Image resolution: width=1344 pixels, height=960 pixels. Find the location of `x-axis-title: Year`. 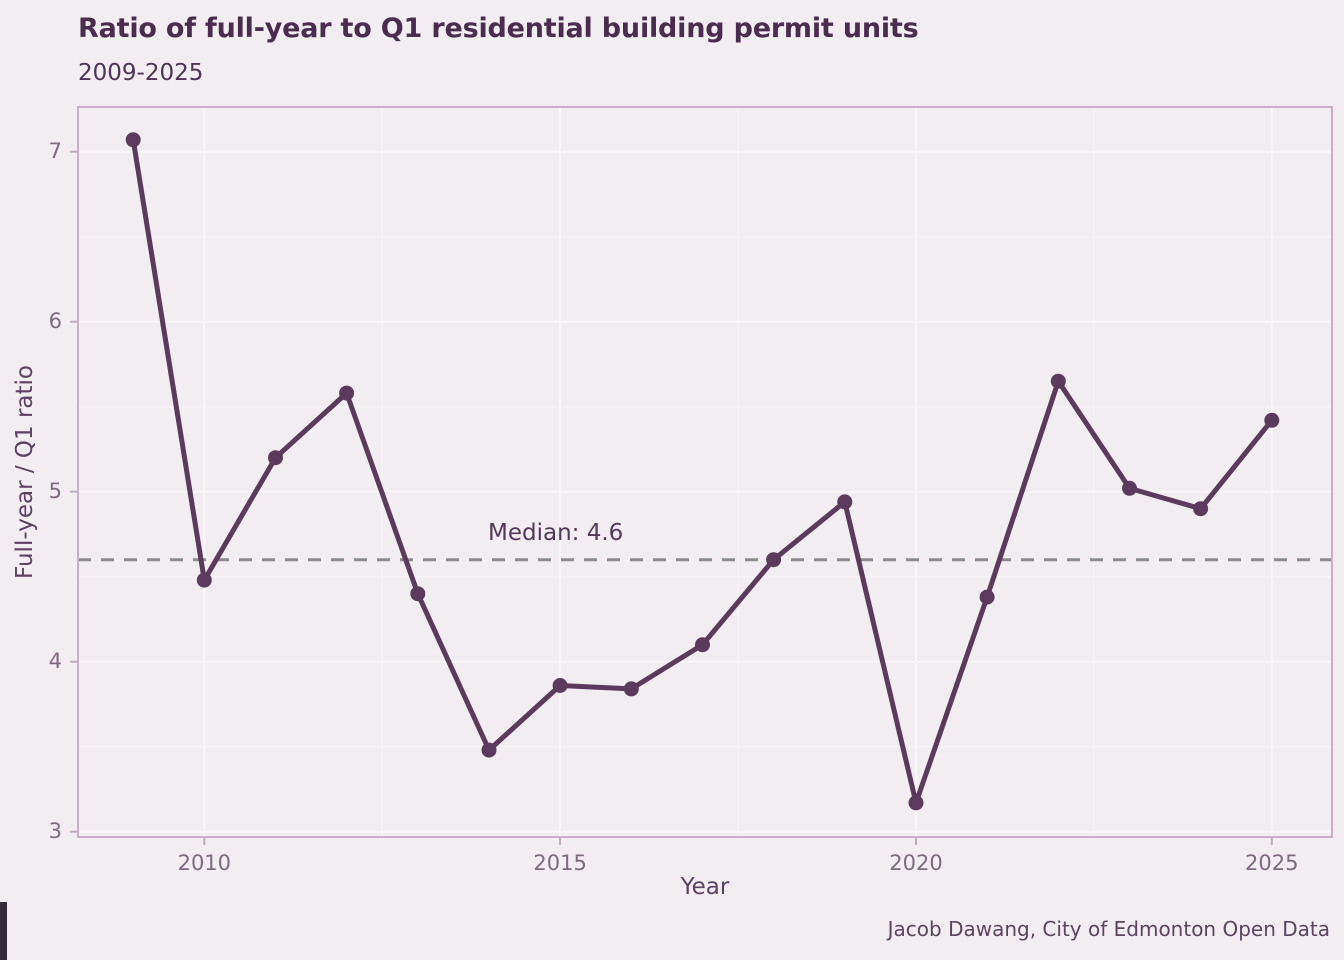

x-axis-title: Year is located at coordinates (705, 887).